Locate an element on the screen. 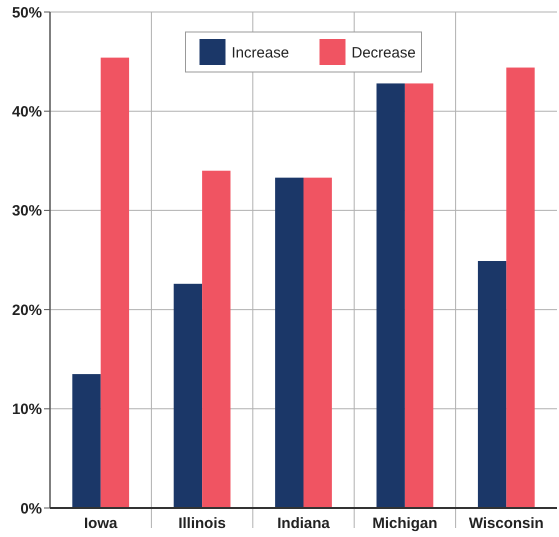 The height and width of the screenshot is (537, 559). legend-label: Increase is located at coordinates (261, 53).